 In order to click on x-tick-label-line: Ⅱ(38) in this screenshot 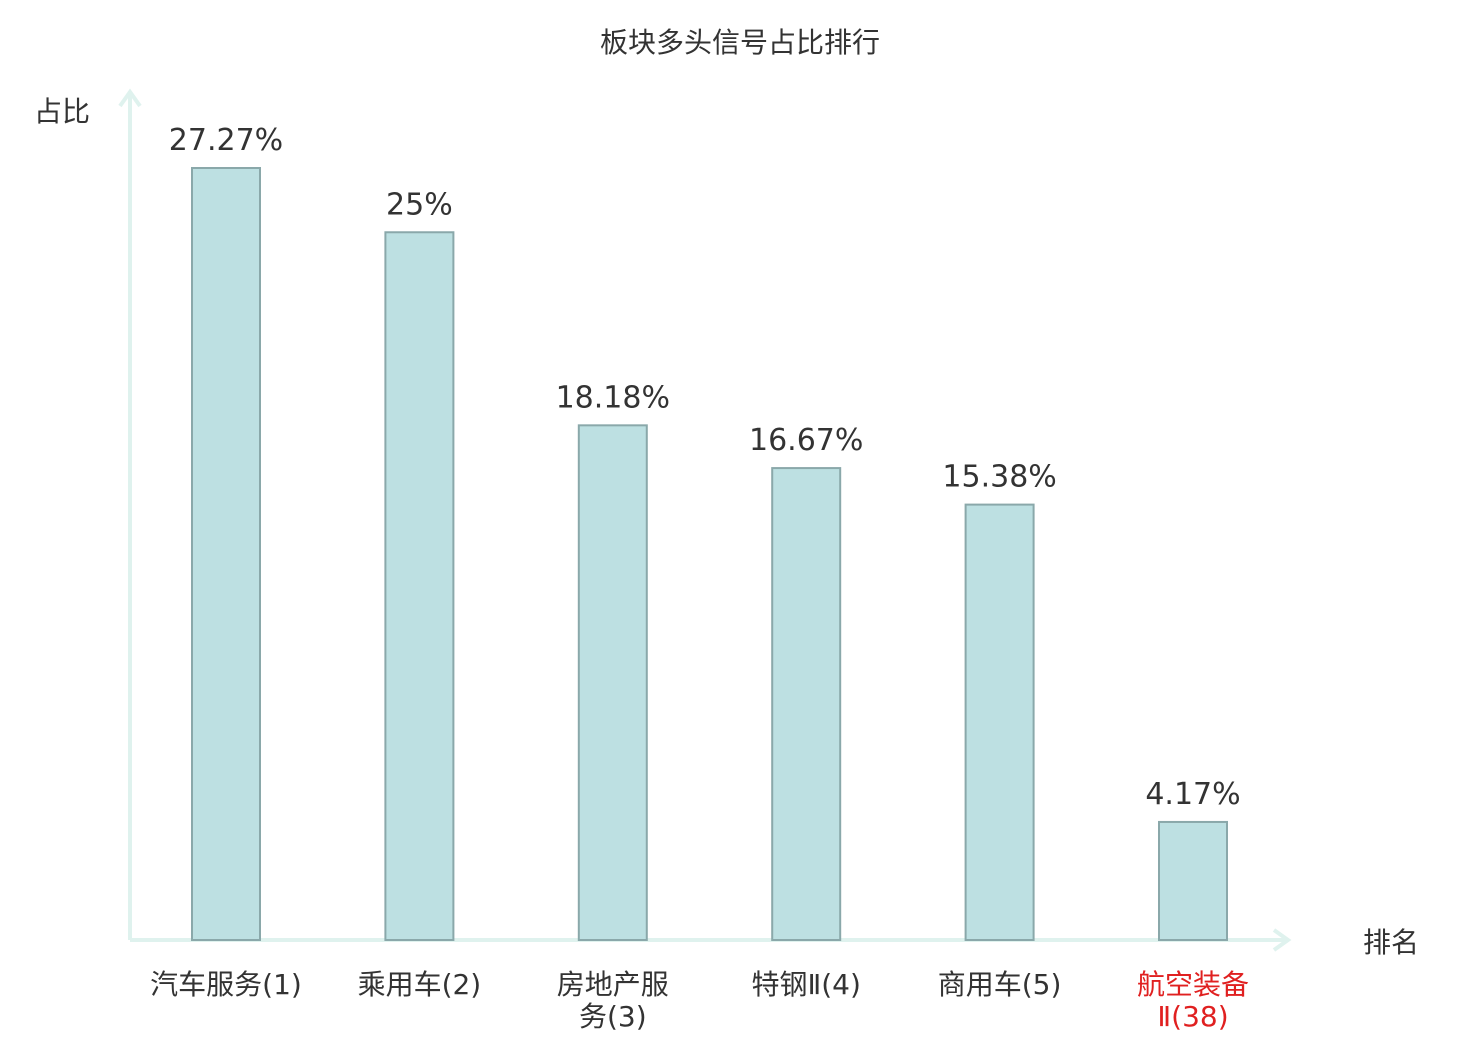, I will do `click(1192, 1016)`.